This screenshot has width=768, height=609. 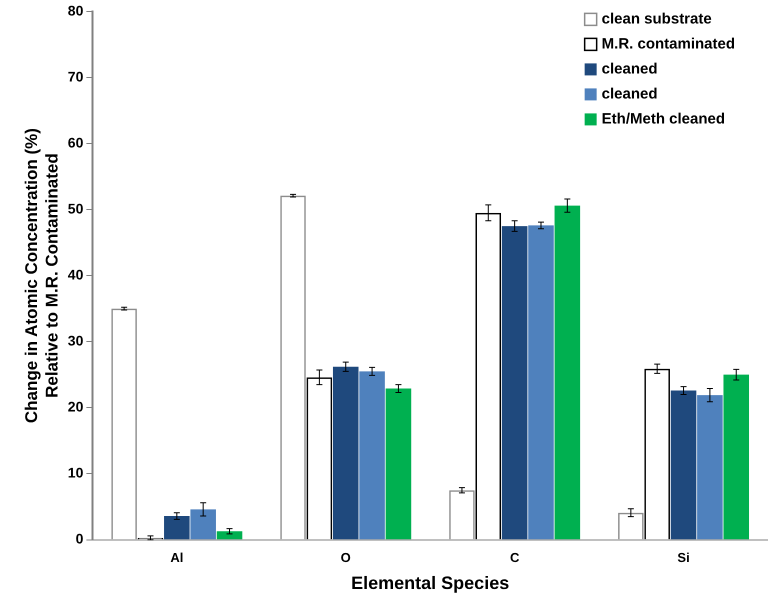 I want to click on y-tick-label: 60, so click(x=76, y=142).